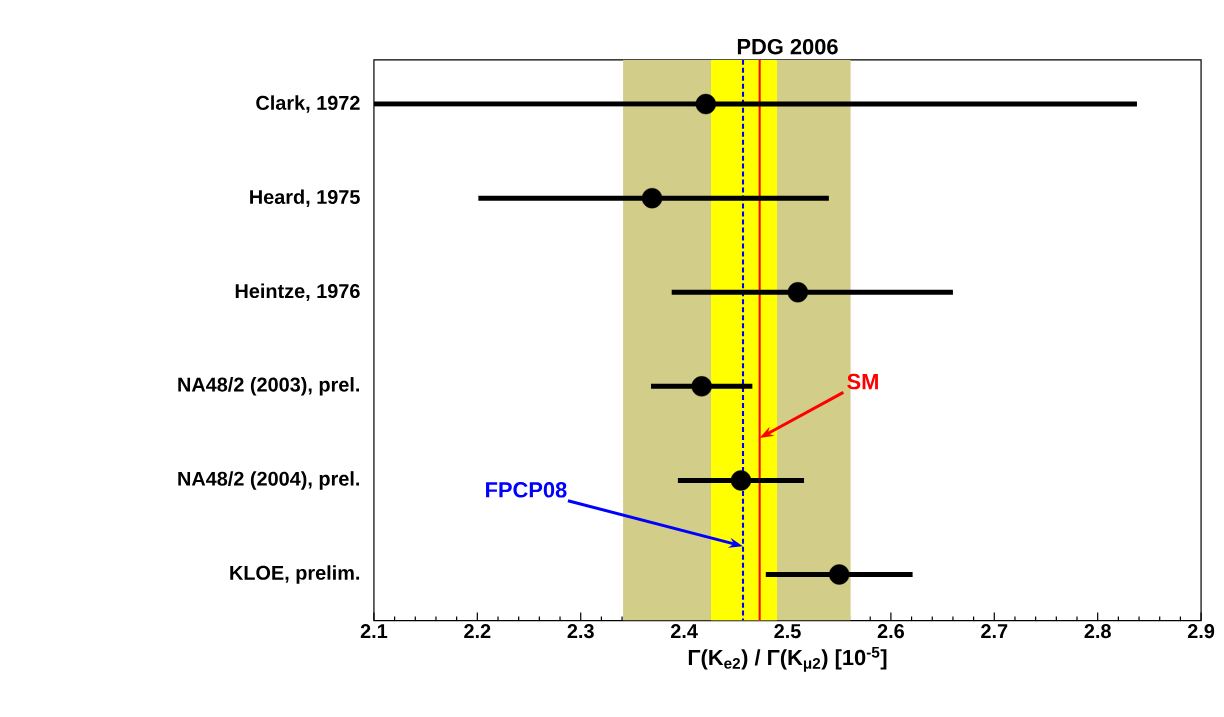 Image resolution: width=1224 pixels, height=717 pixels. I want to click on x-tick-label: 2.6, so click(890, 630).